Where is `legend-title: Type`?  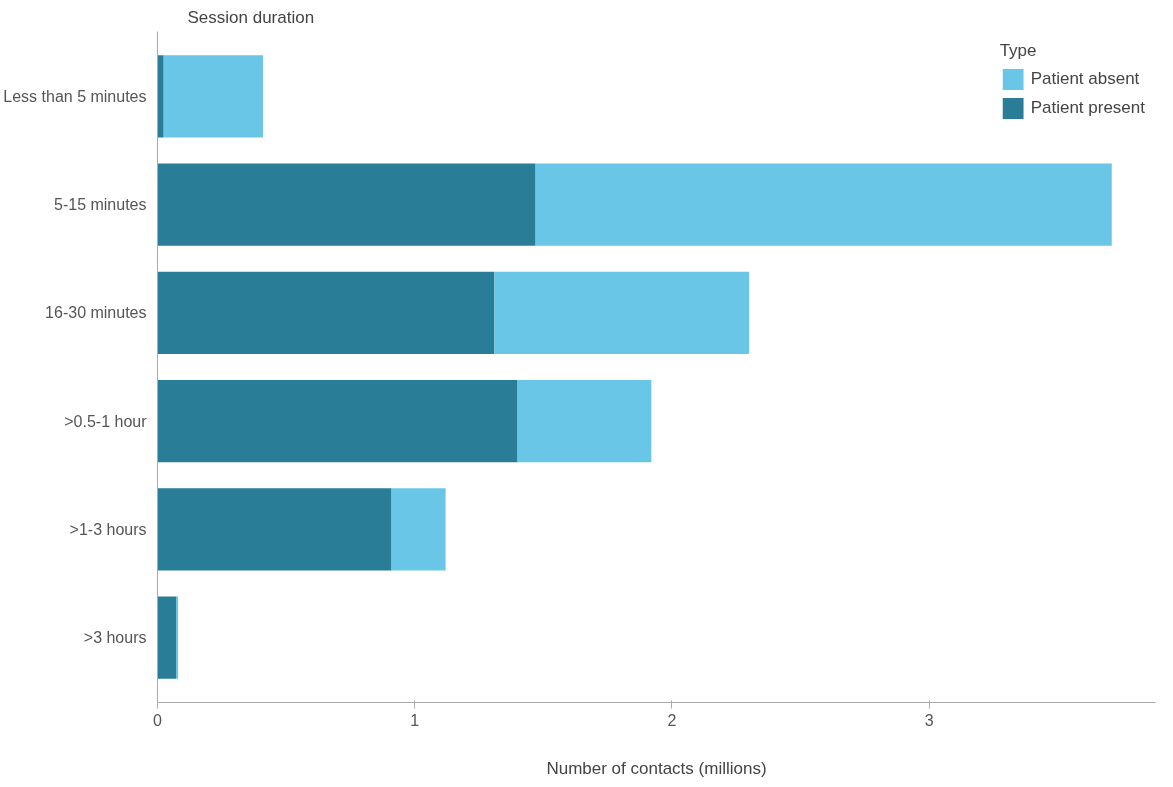 legend-title: Type is located at coordinates (1018, 51).